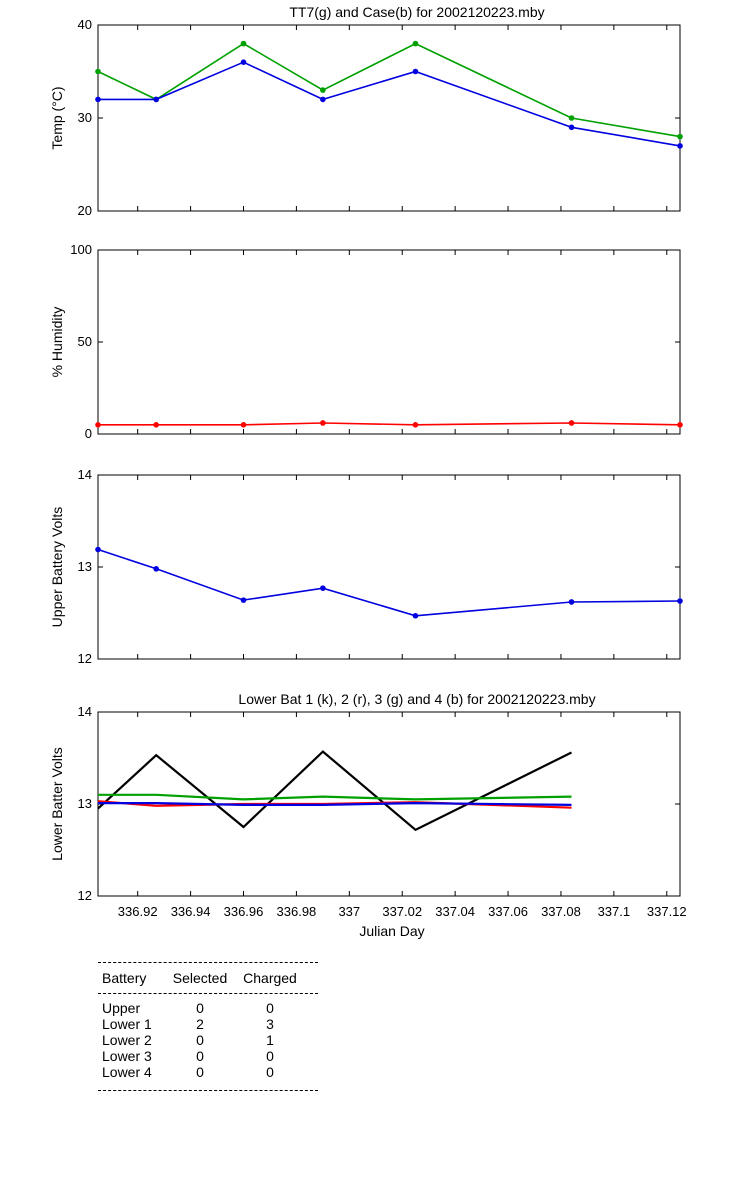  Describe the element at coordinates (121, 1008) in the screenshot. I see `cell-battery: Upper` at that location.